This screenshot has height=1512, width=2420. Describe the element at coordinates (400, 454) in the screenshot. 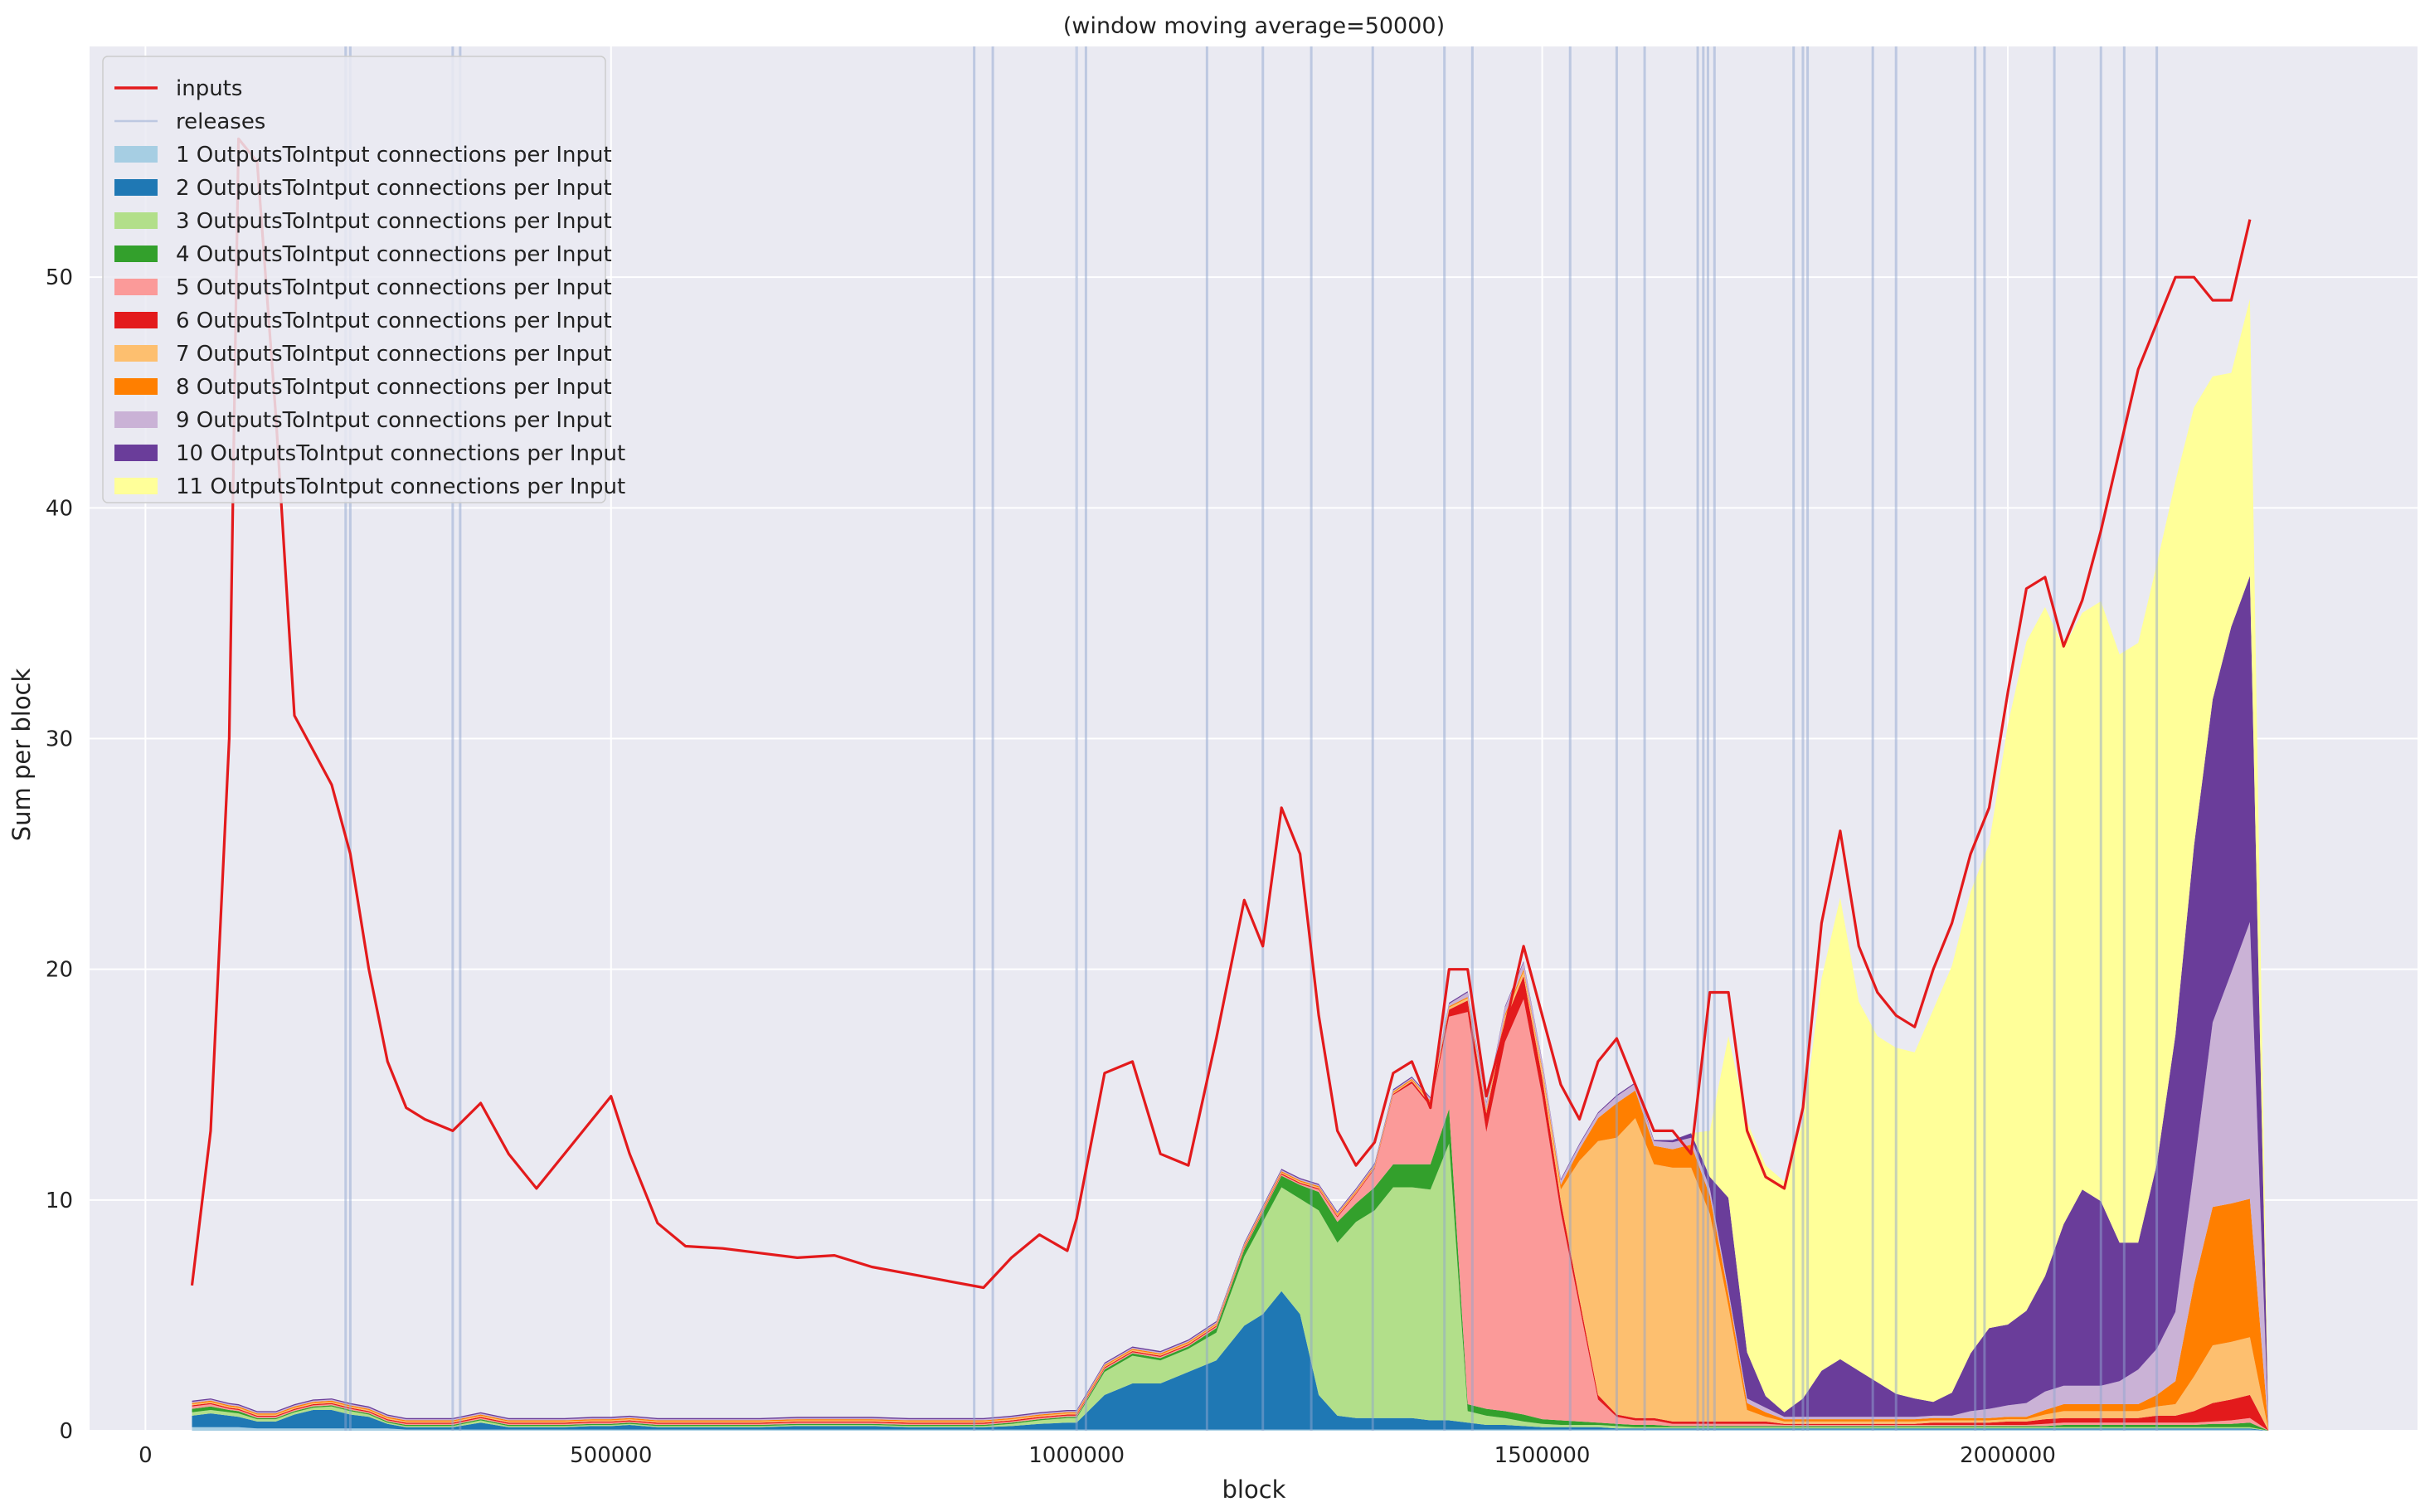

I see `legend-label: 10 OutputsToIntput connections per Input` at that location.